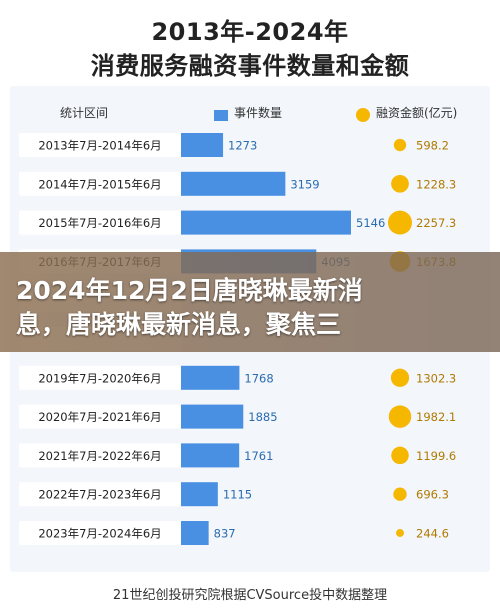 This screenshot has height=616, width=500. Describe the element at coordinates (436, 223) in the screenshot. I see `amount-value-label: 2257.3` at that location.